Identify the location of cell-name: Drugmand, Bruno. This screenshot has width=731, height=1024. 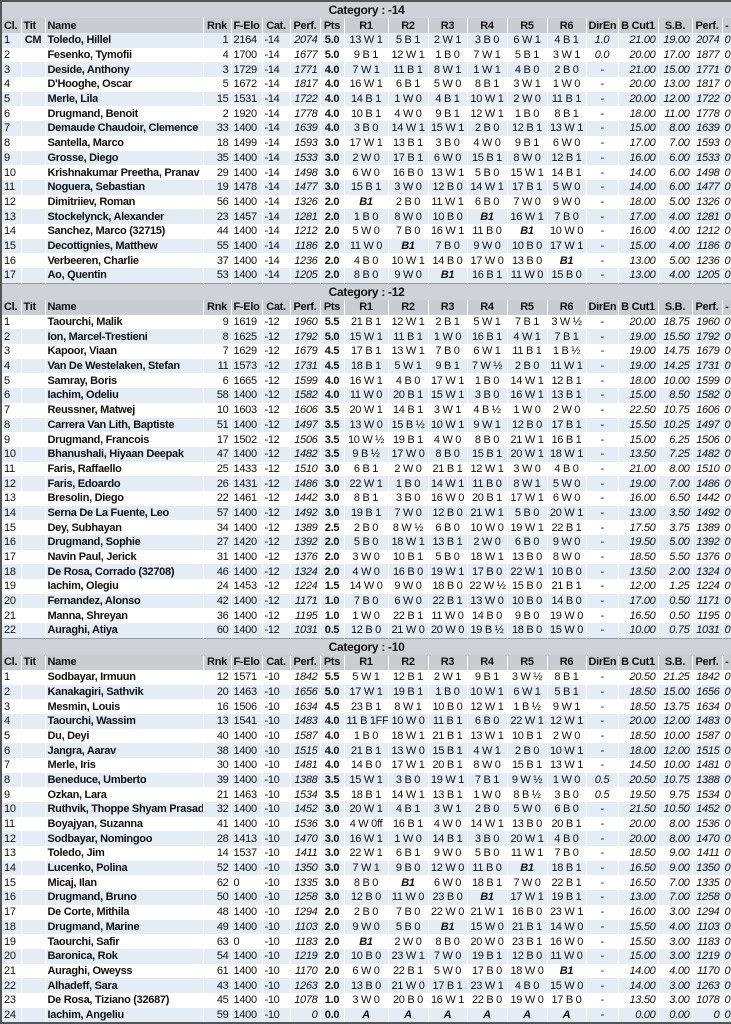
(124, 897).